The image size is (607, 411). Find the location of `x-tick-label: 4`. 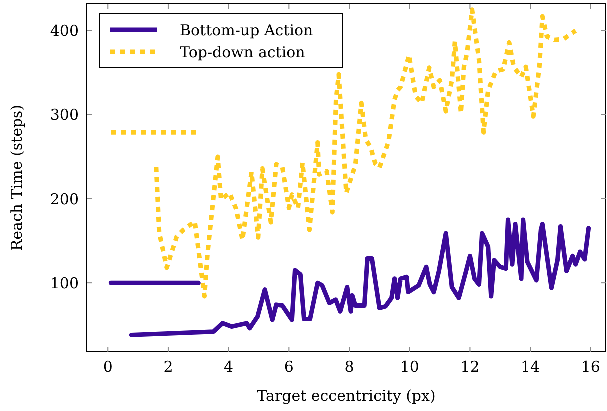

x-tick-label: 4 is located at coordinates (229, 367).